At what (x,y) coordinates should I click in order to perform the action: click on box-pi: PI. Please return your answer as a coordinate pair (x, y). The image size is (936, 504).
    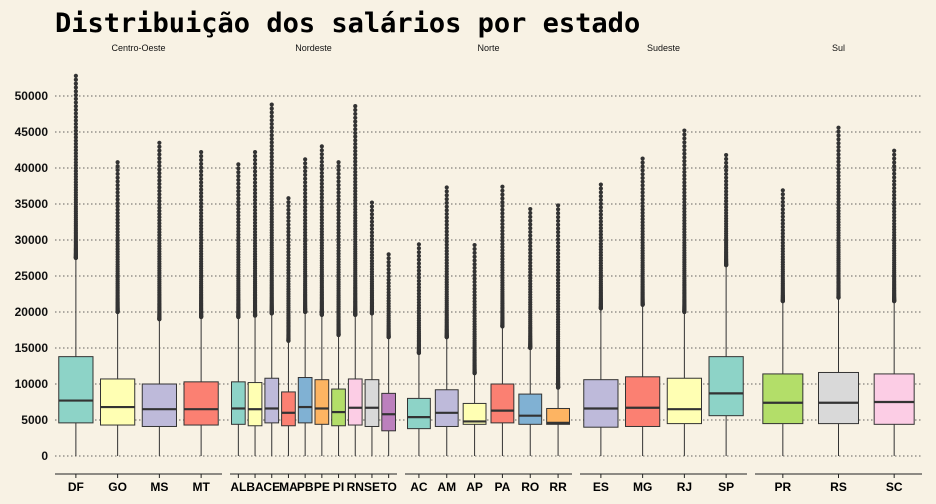
    Looking at the image, I should click on (338, 327).